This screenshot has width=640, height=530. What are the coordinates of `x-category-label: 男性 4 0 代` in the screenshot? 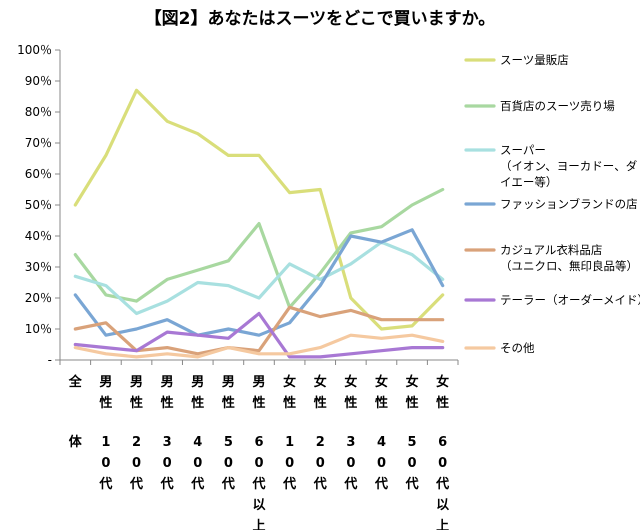 It's located at (197, 433).